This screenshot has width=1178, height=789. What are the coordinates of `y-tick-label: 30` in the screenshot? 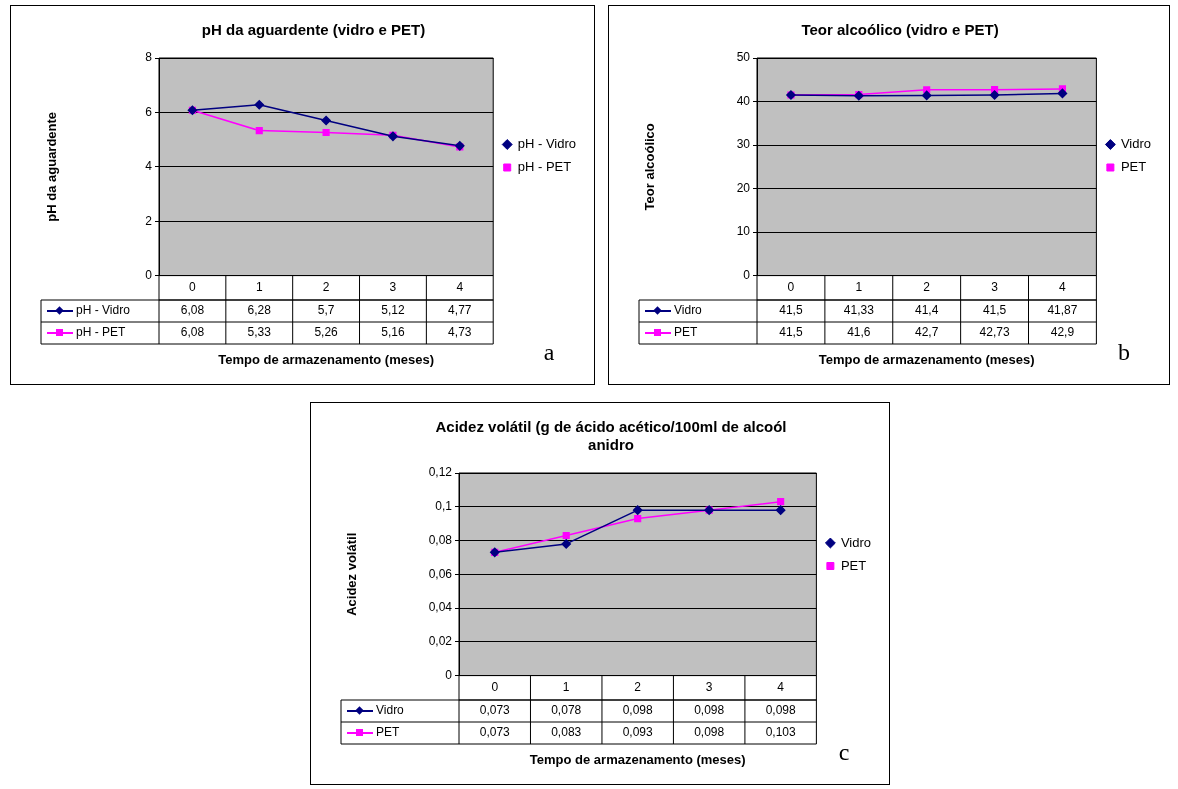 It's located at (743, 144).